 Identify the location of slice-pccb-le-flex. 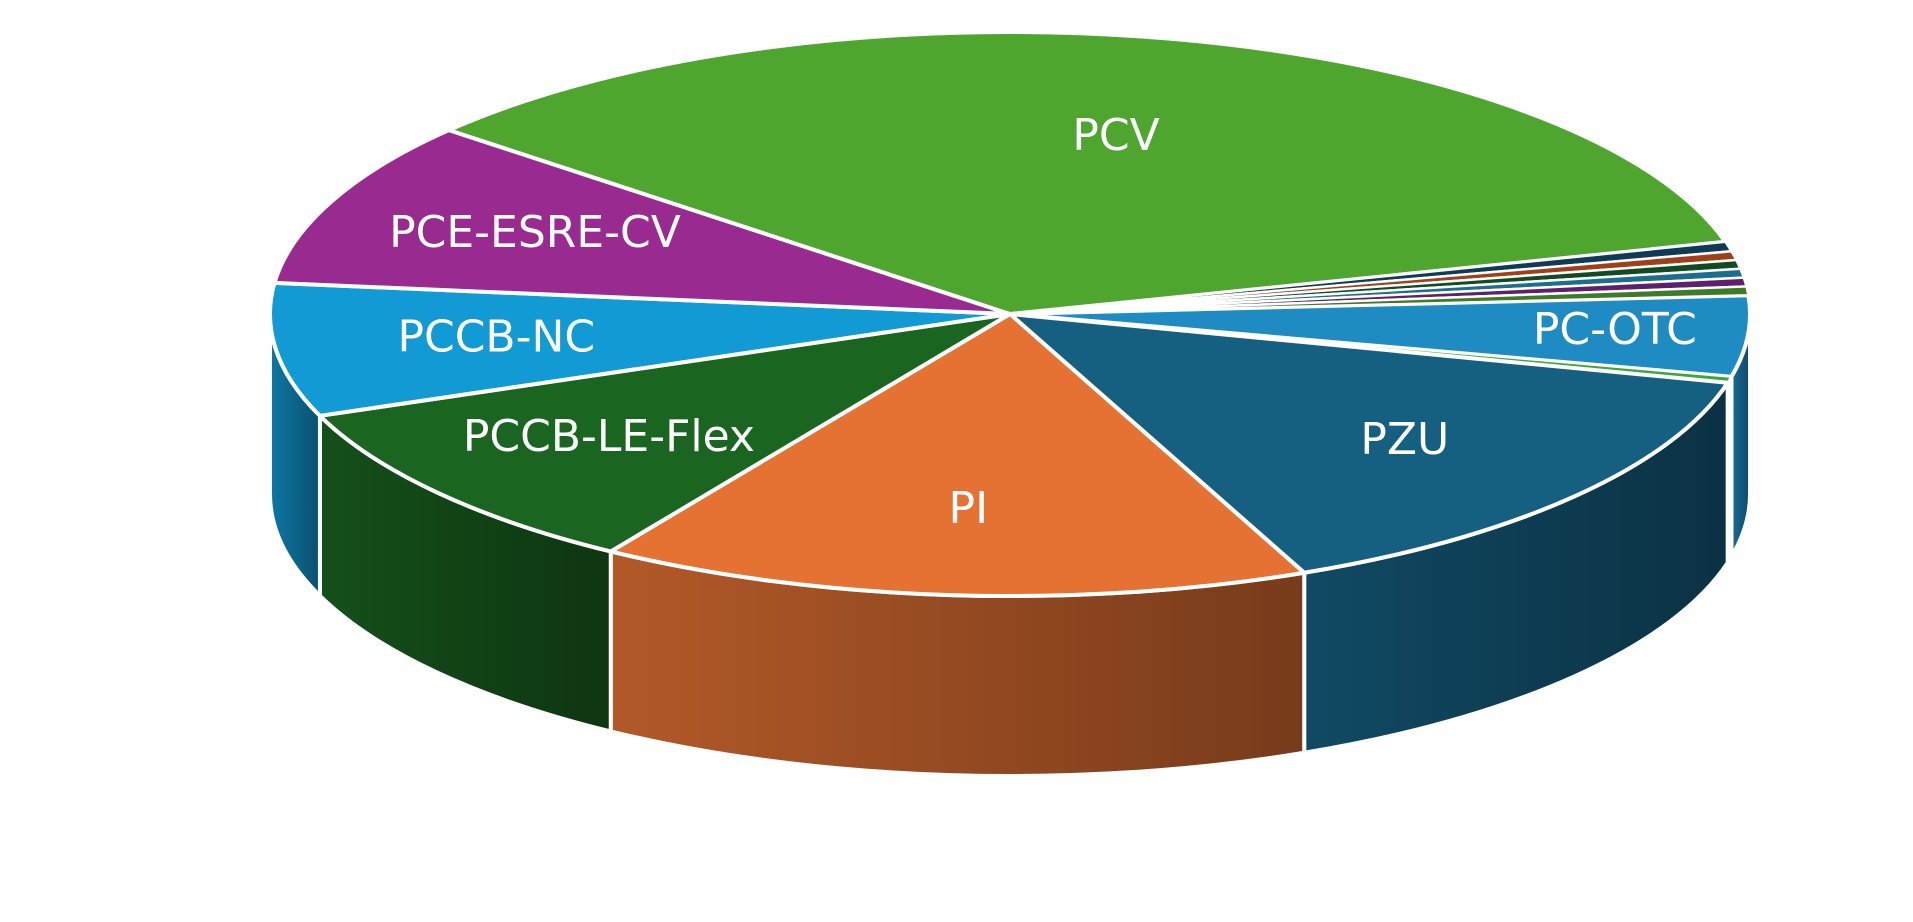
(664, 433).